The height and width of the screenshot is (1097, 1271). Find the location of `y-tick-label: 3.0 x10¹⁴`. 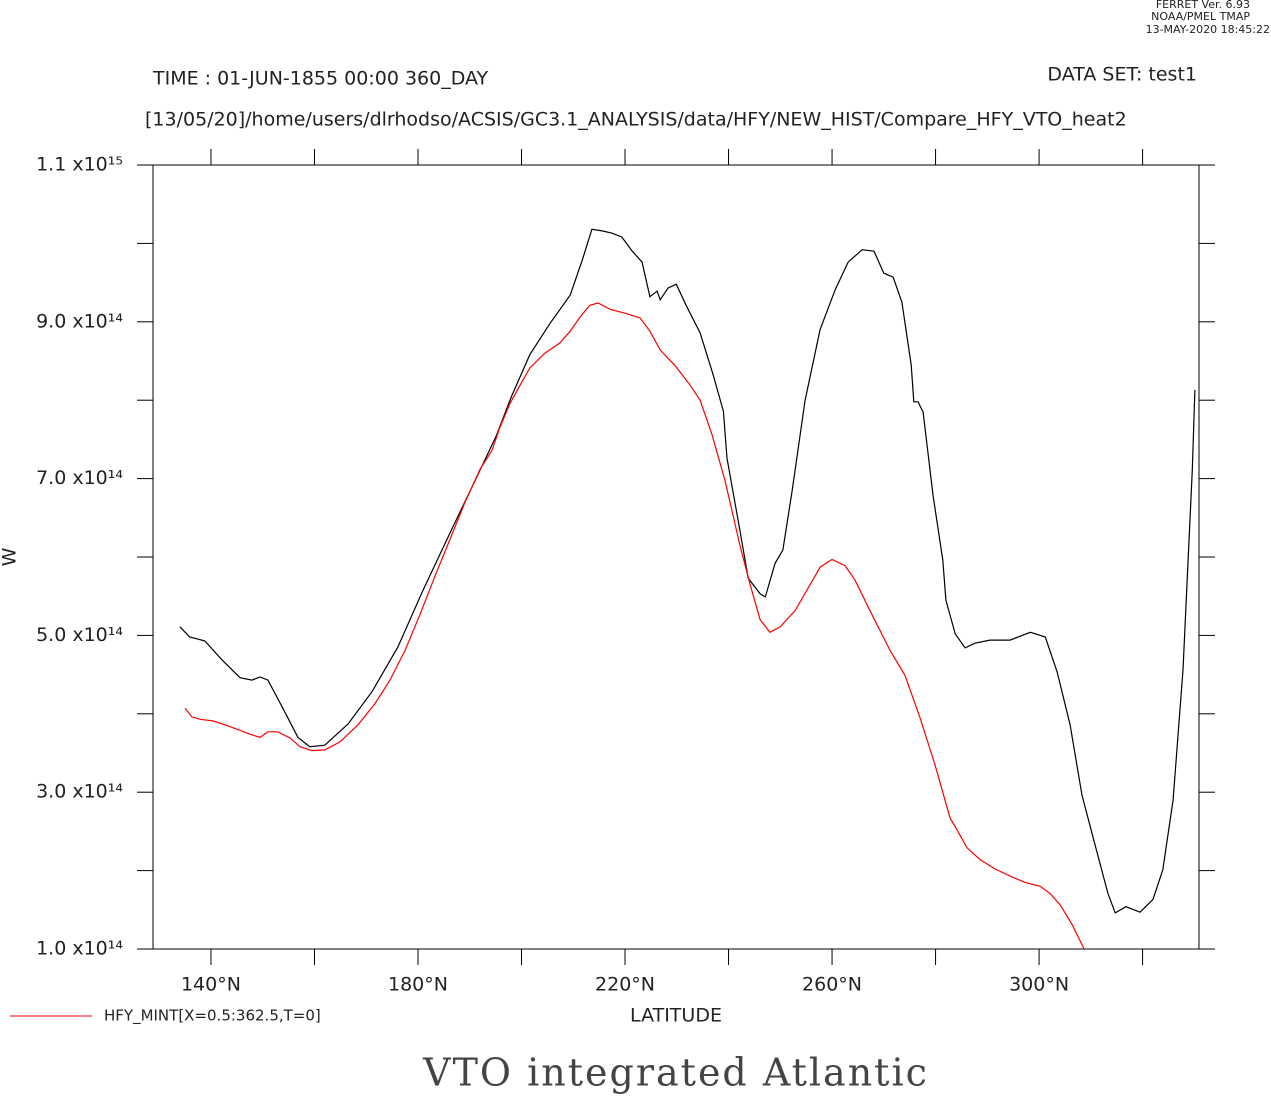

y-tick-label: 3.0 x10¹⁴ is located at coordinates (79, 792).